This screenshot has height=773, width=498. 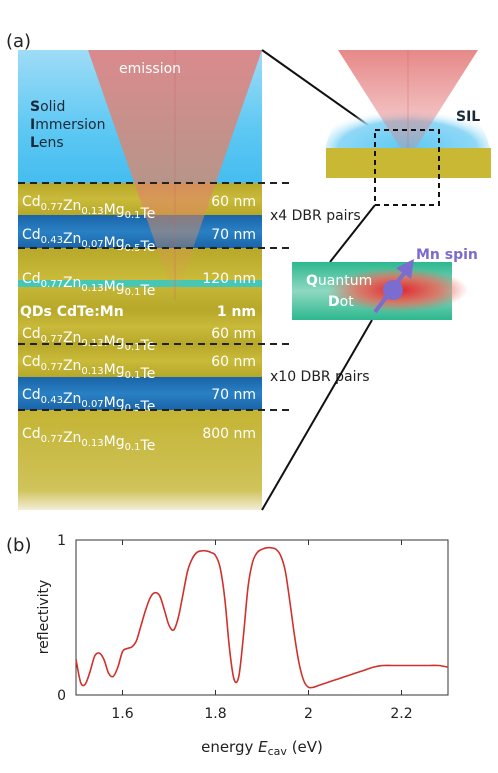 What do you see at coordinates (70, 125) in the screenshot?
I see `sil-full-label: Solid Immersion Lens` at bounding box center [70, 125].